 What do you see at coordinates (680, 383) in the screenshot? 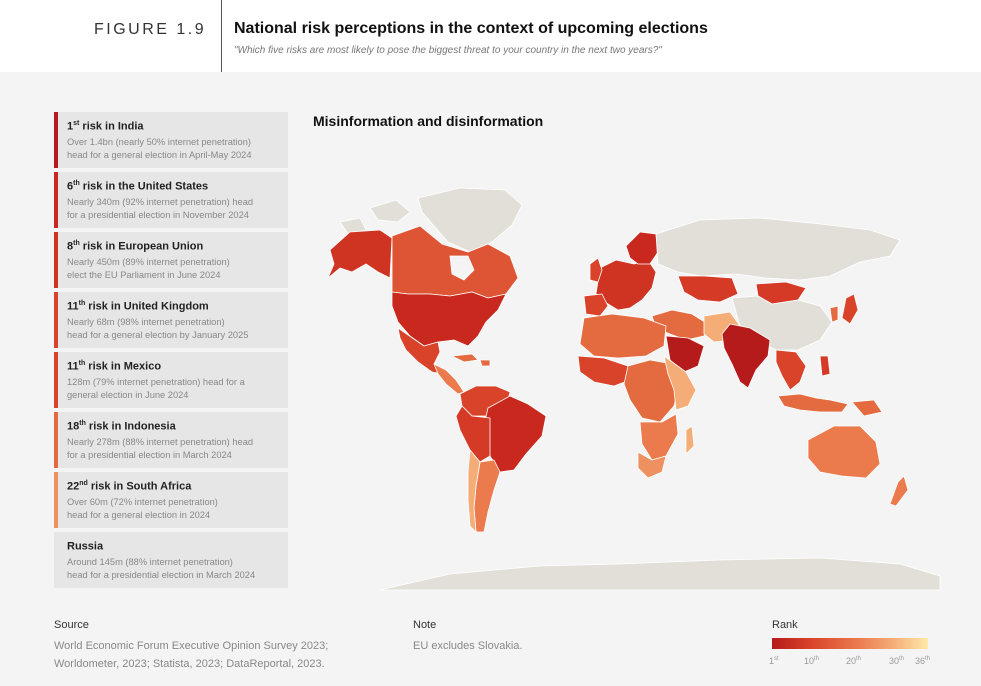
I see `east-africa` at bounding box center [680, 383].